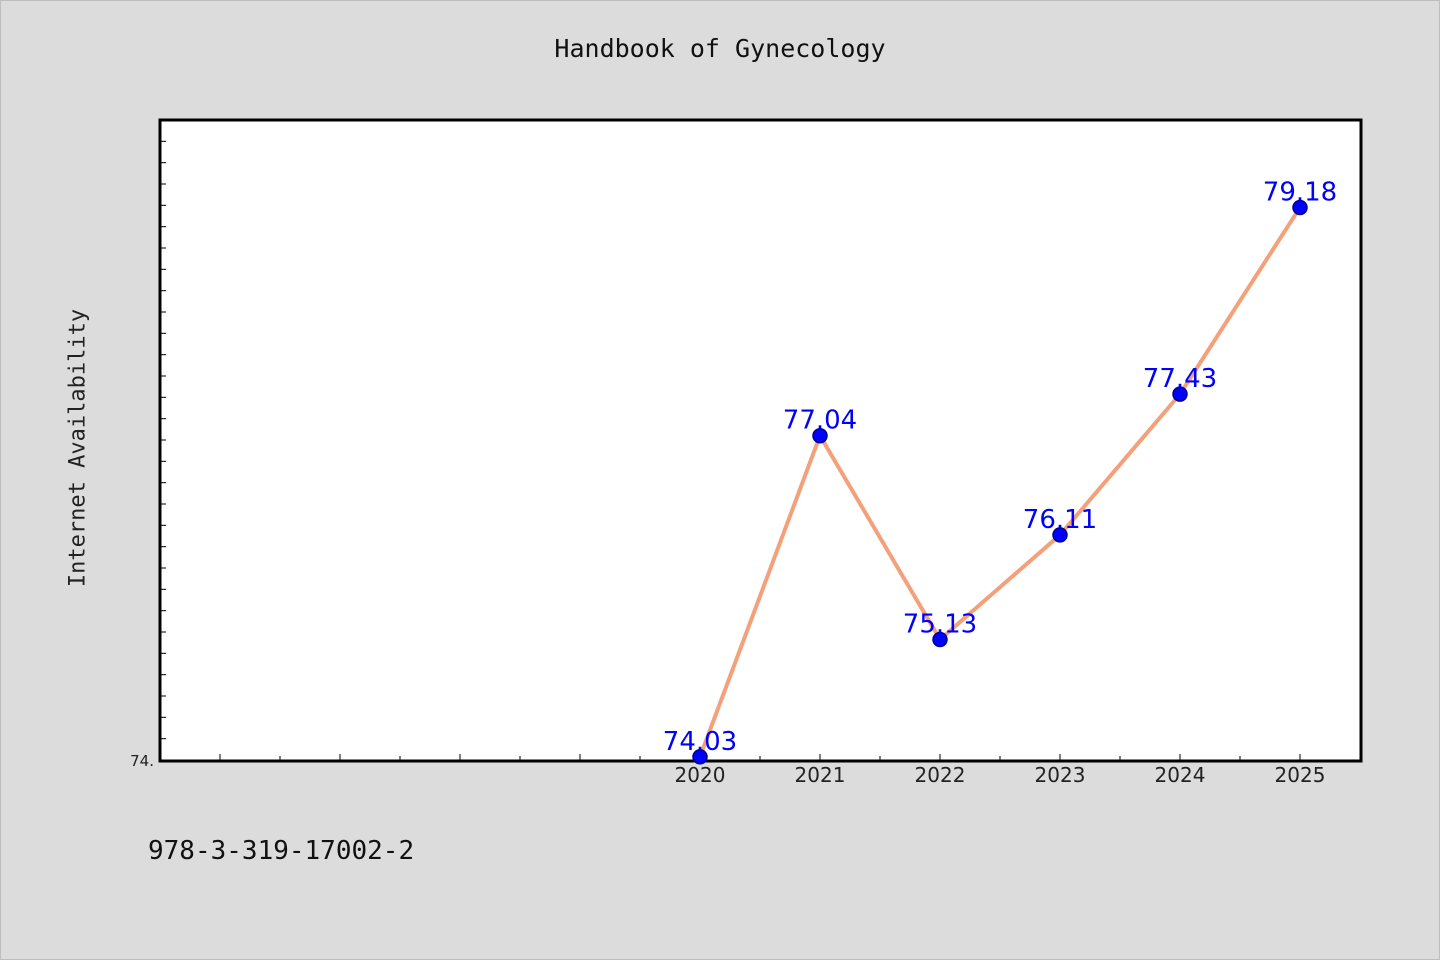 The height and width of the screenshot is (960, 1440). What do you see at coordinates (1180, 775) in the screenshot?
I see `x-tick-label: 2024` at bounding box center [1180, 775].